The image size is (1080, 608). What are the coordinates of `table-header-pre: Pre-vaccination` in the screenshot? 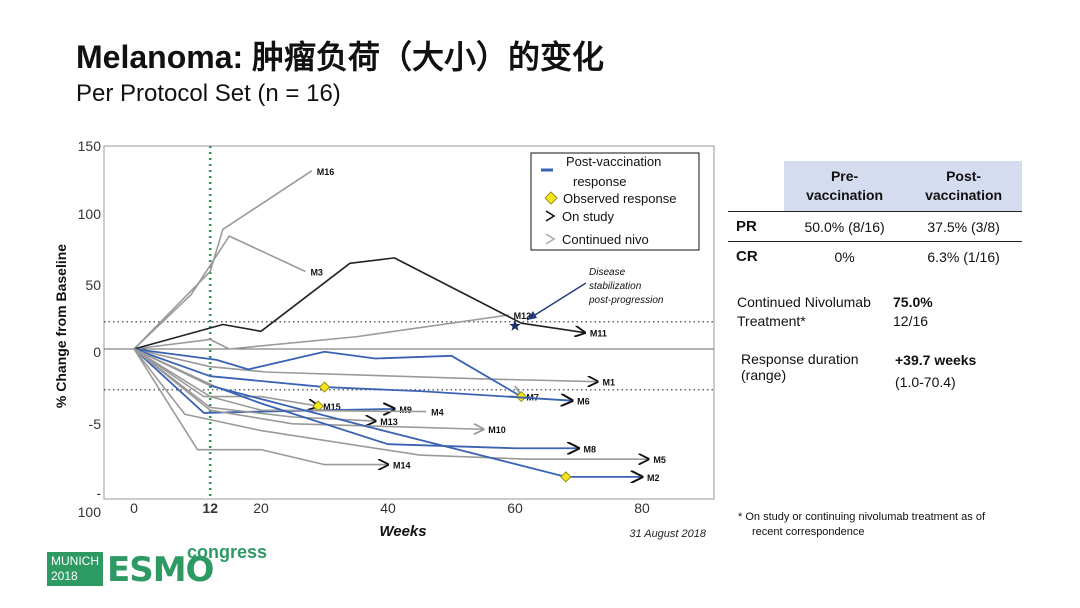 It's located at (845, 186).